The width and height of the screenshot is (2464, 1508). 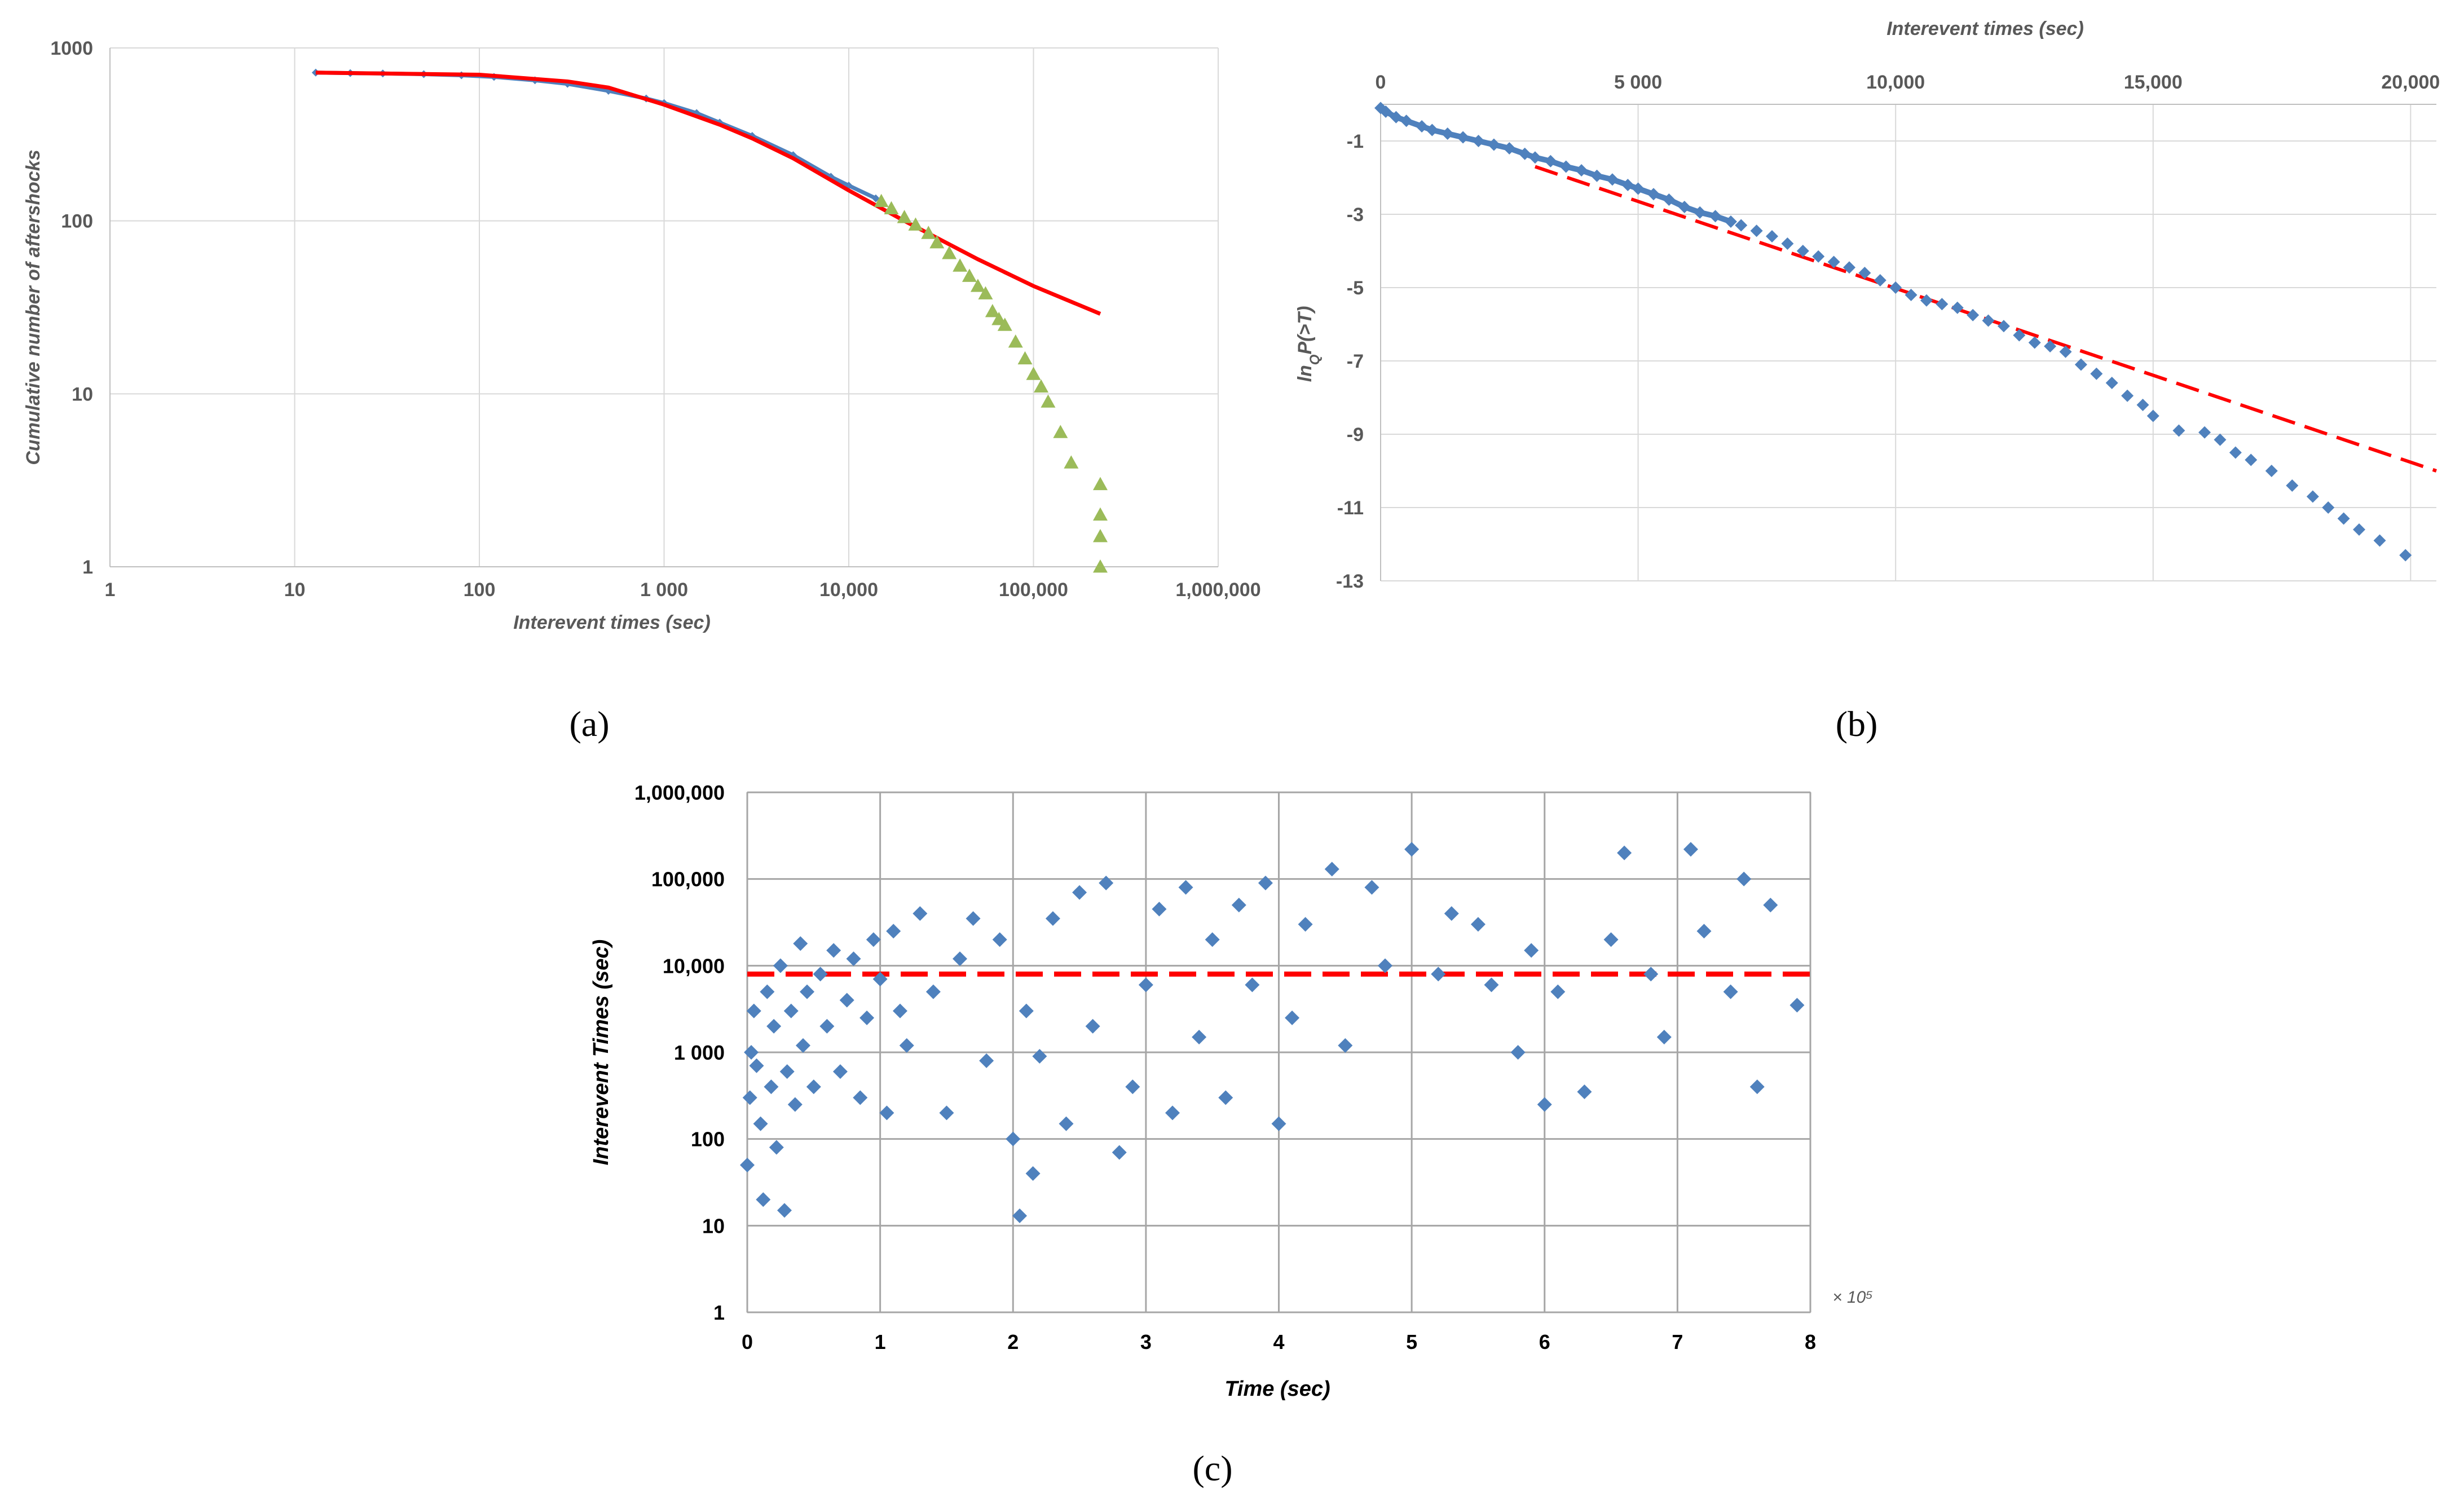 I want to click on y-tick-label: 10, so click(x=82, y=394).